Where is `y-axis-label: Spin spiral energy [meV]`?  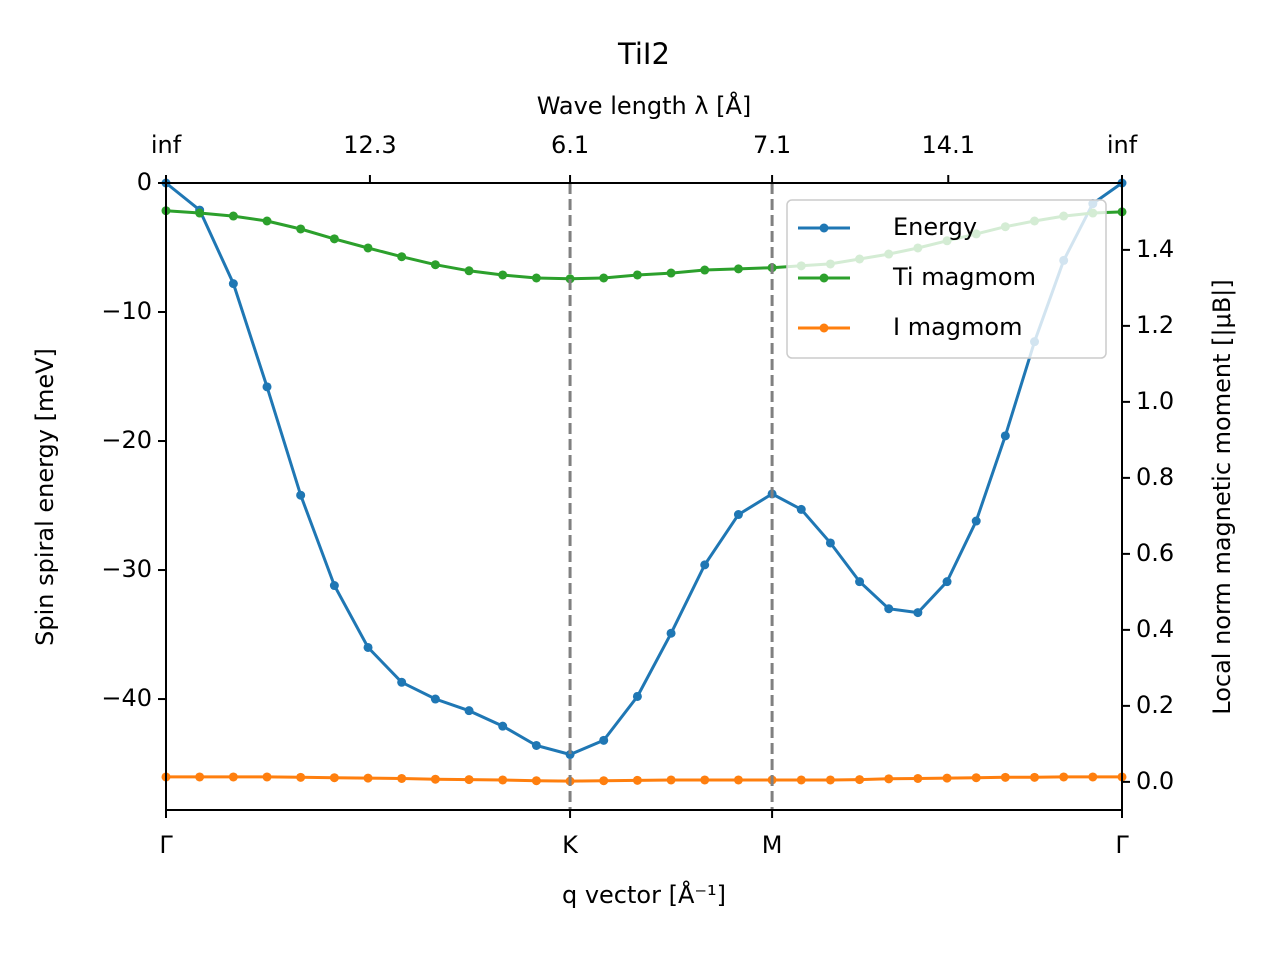
y-axis-label: Spin spiral energy [meV] is located at coordinates (45, 497).